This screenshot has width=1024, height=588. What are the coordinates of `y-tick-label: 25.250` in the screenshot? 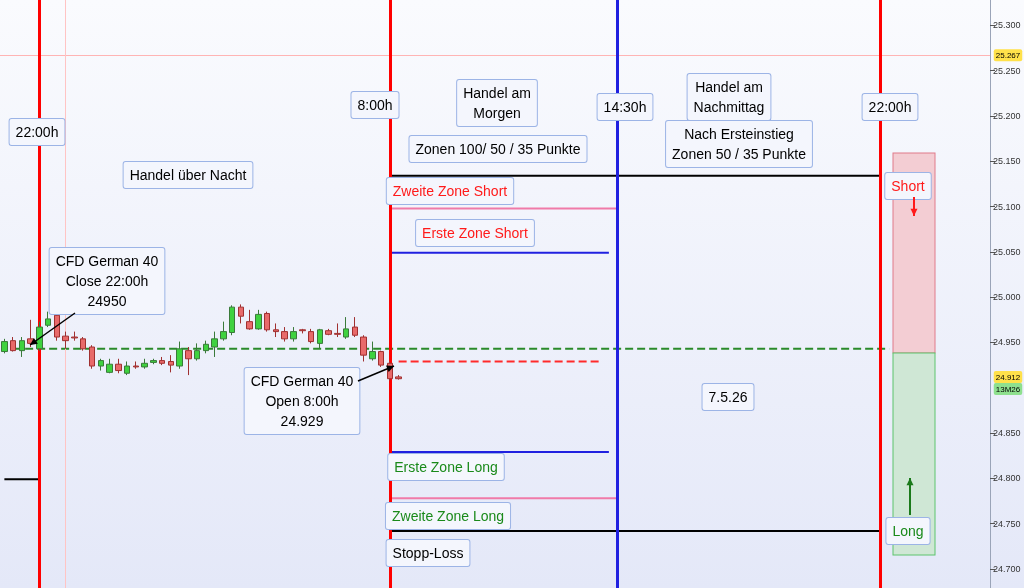 It's located at (1007, 70).